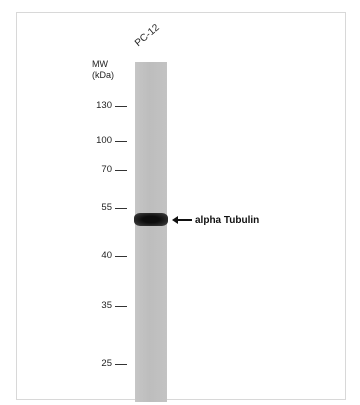 The image size is (360, 405). I want to click on band-annotation: alpha Tubulin, so click(215, 220).